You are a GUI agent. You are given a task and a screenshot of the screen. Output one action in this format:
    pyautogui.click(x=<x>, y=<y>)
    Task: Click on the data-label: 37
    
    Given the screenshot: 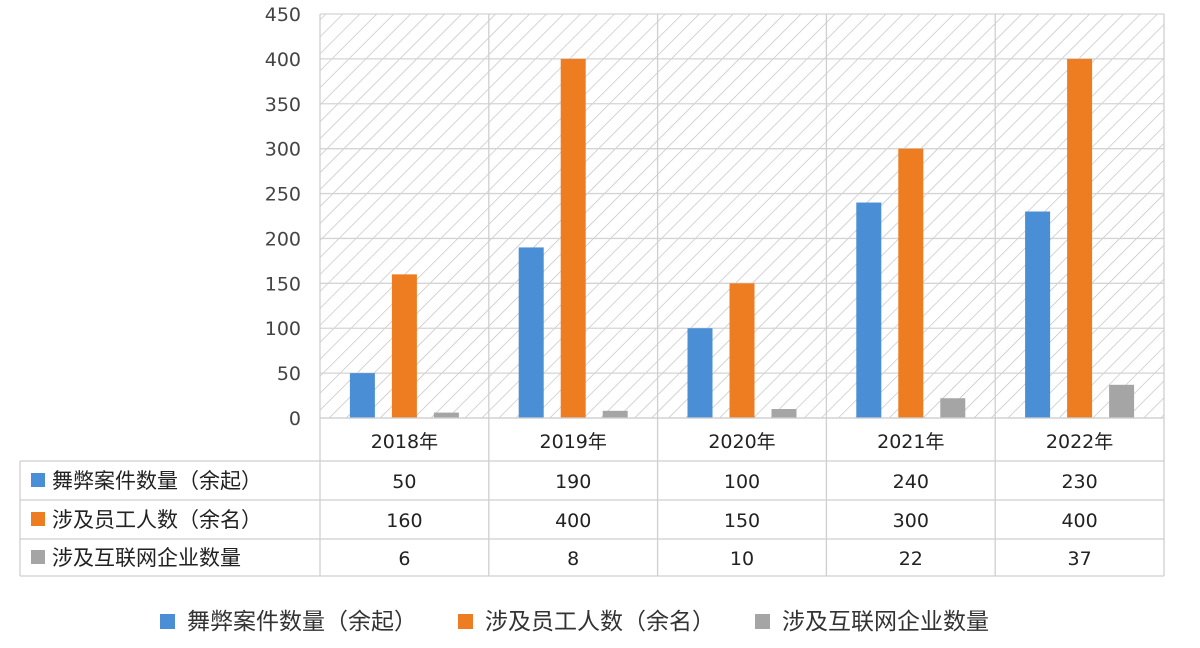 What is the action you would take?
    pyautogui.click(x=1080, y=559)
    